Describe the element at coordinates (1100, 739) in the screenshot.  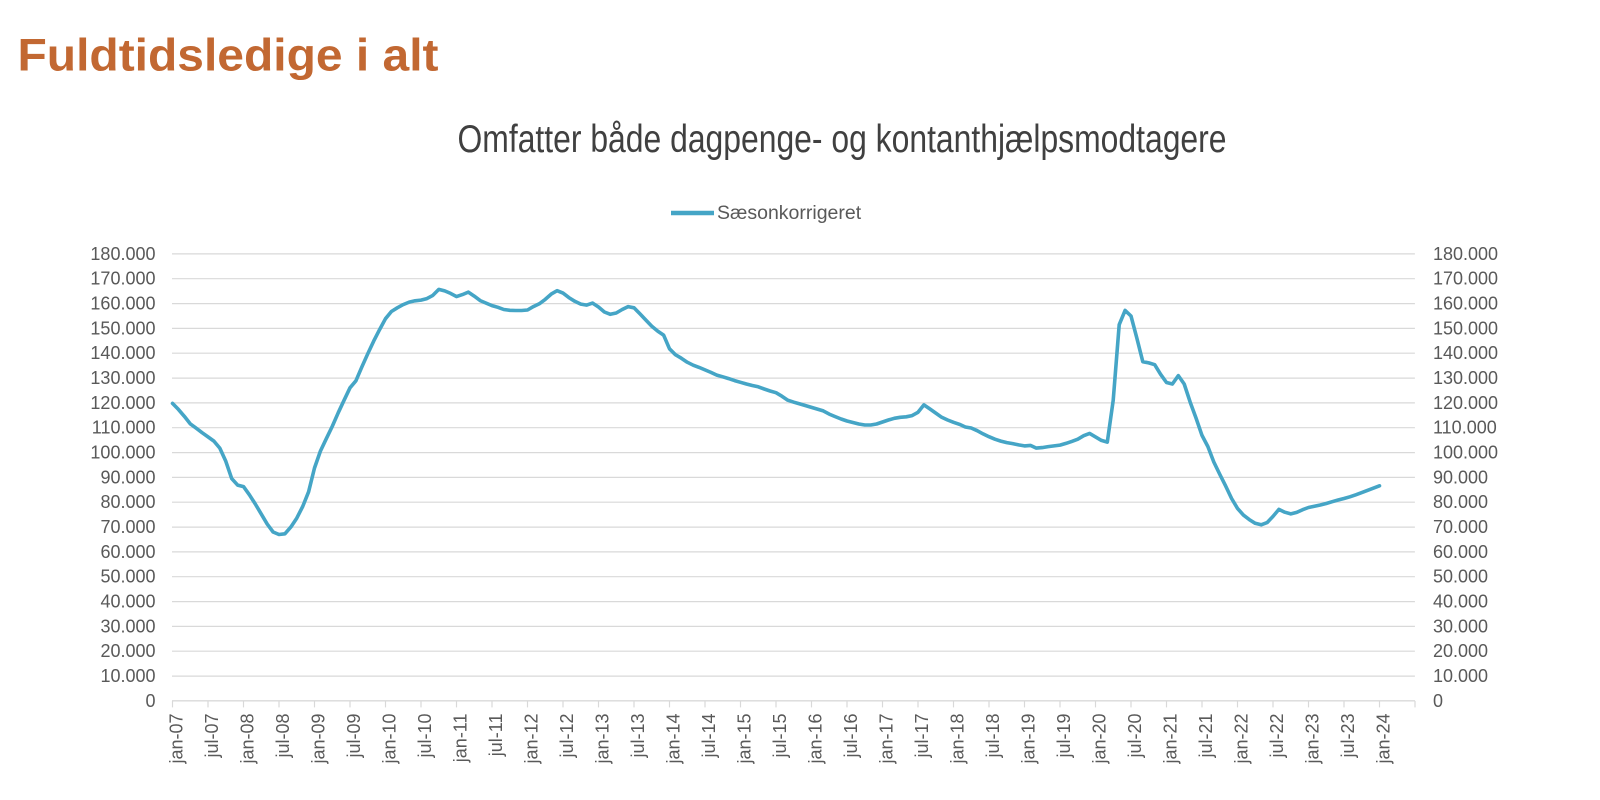
I see `svg-text: jan-20` at that location.